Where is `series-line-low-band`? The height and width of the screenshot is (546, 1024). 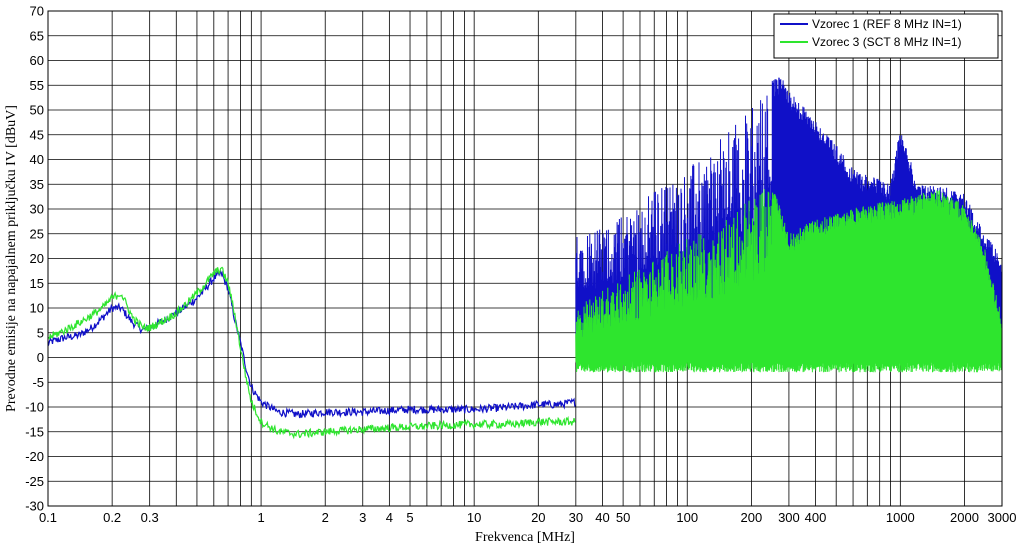 series-line-low-band is located at coordinates (312, 344).